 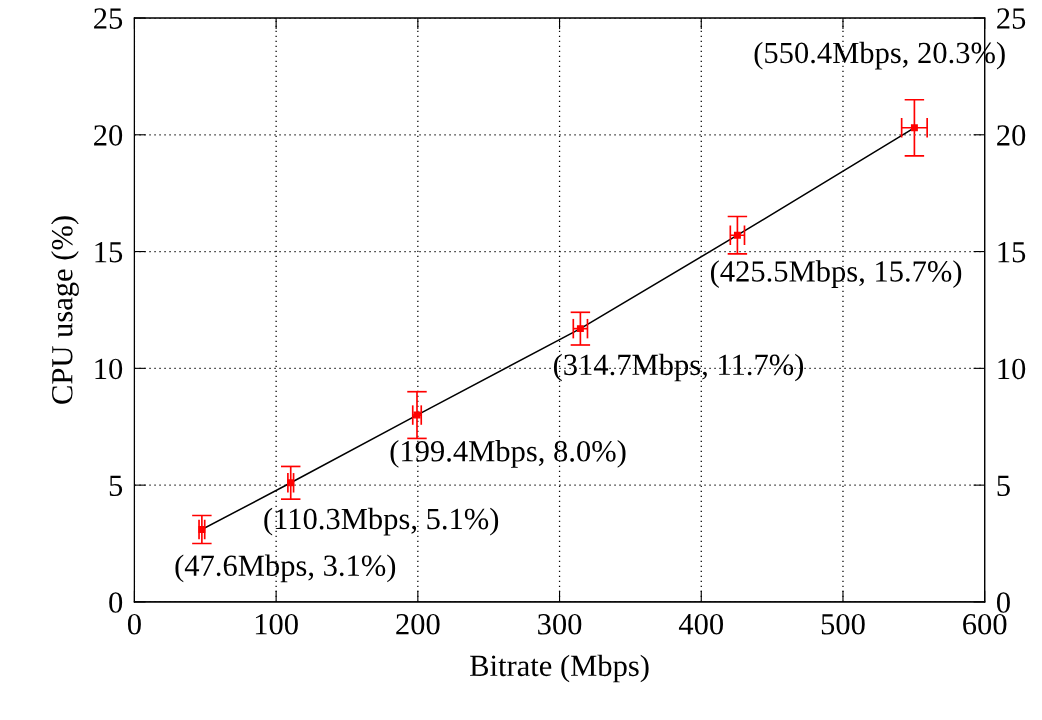 What do you see at coordinates (843, 624) in the screenshot?
I see `x-tick-label: 500` at bounding box center [843, 624].